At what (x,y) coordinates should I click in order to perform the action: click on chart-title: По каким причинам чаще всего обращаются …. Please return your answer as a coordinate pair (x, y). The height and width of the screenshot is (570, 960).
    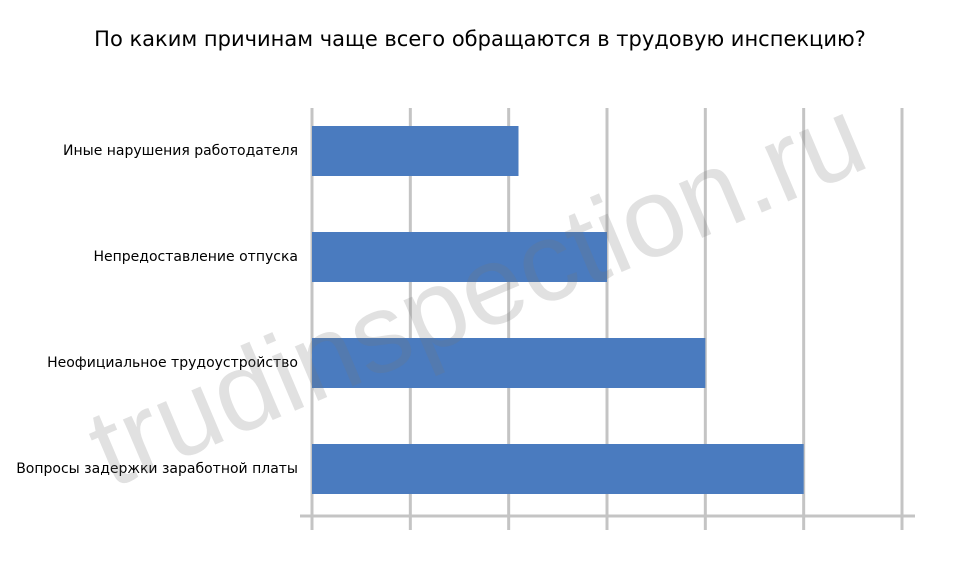
    Looking at the image, I should click on (480, 39).